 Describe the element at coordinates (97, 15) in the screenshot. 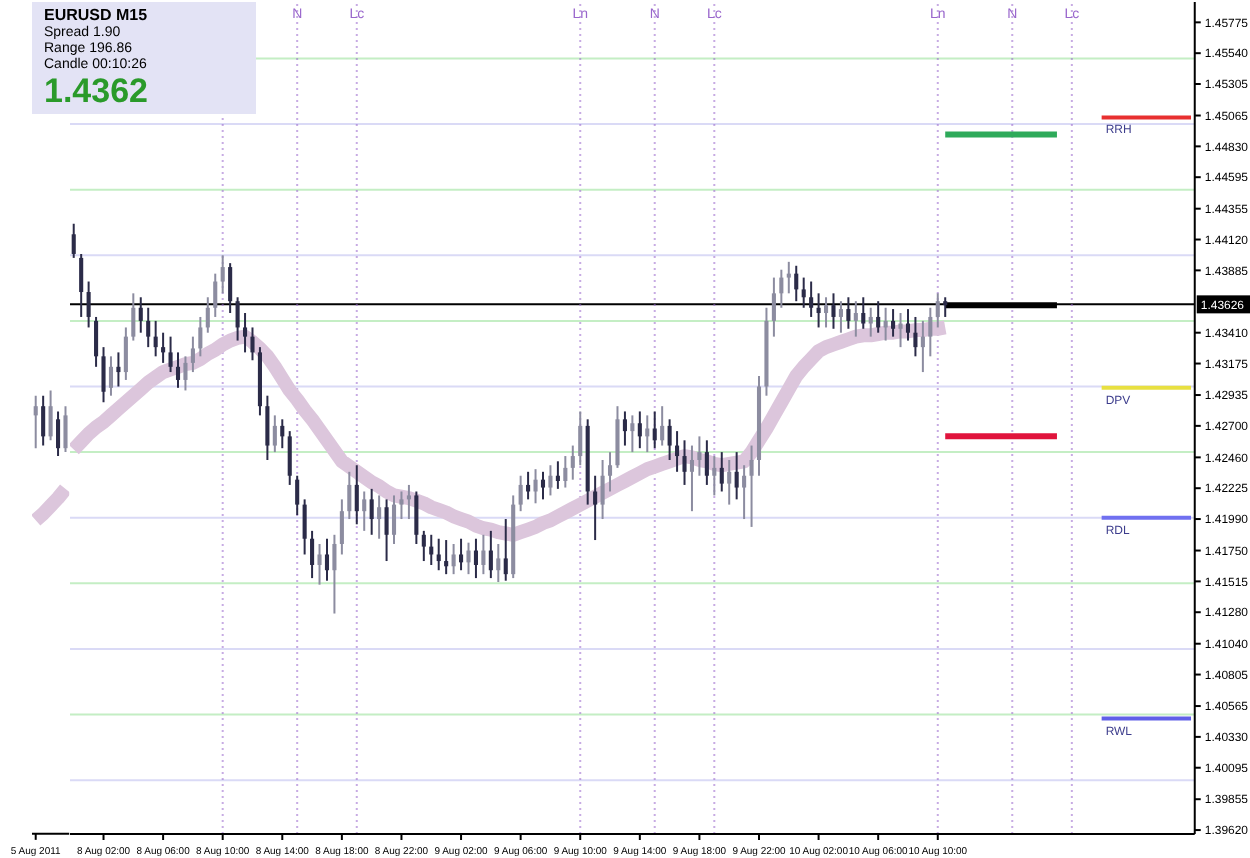

I see `text: EURUSD M15` at that location.